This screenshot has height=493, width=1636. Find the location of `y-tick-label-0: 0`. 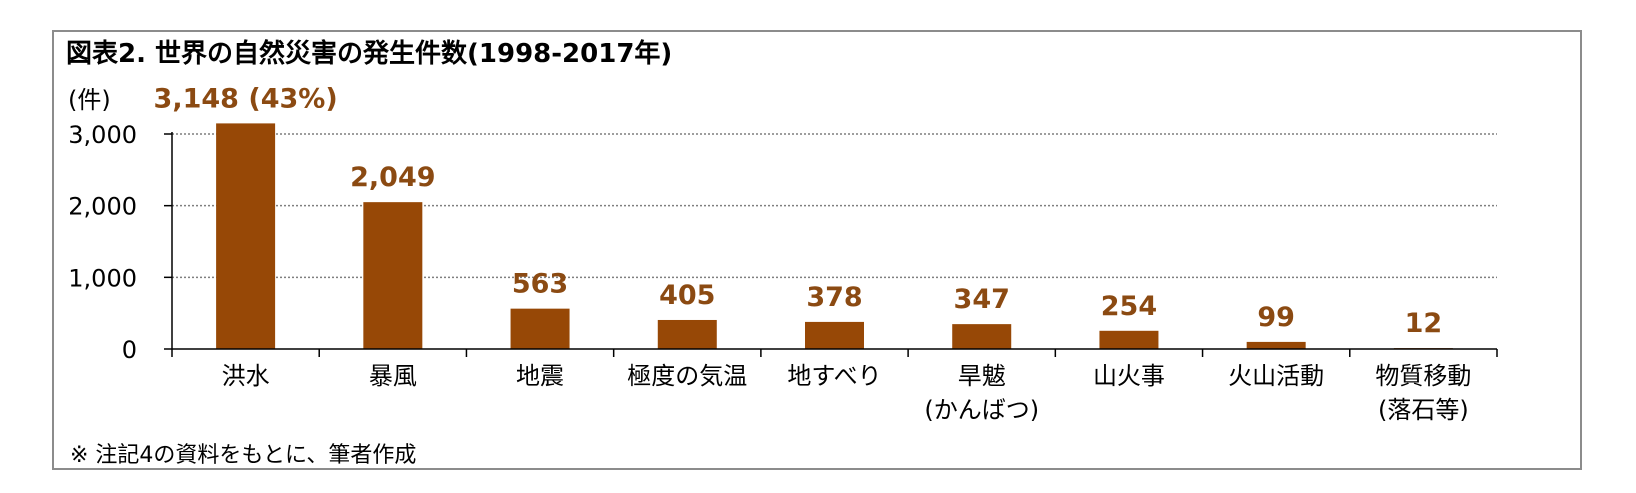

y-tick-label-0: 0 is located at coordinates (129, 350).